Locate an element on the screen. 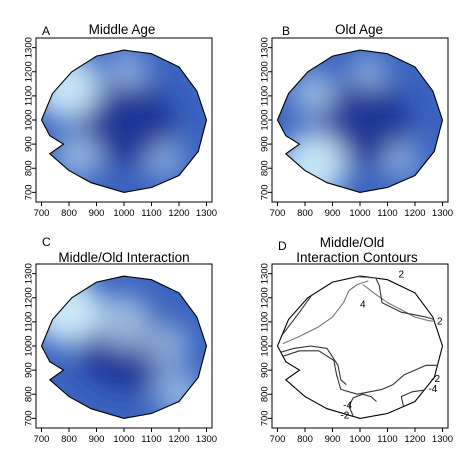 This screenshot has width=474, height=474. panel-a-letter: A is located at coordinates (46, 31).